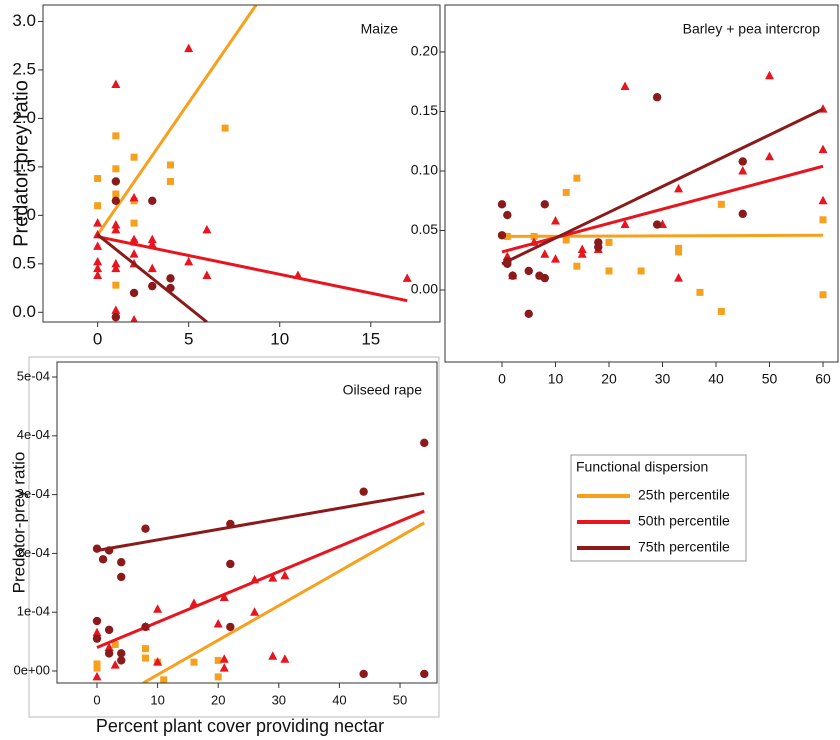 This screenshot has height=740, width=840. What do you see at coordinates (33, 375) in the screenshot?
I see `y-tick-label: 5e-04` at bounding box center [33, 375].